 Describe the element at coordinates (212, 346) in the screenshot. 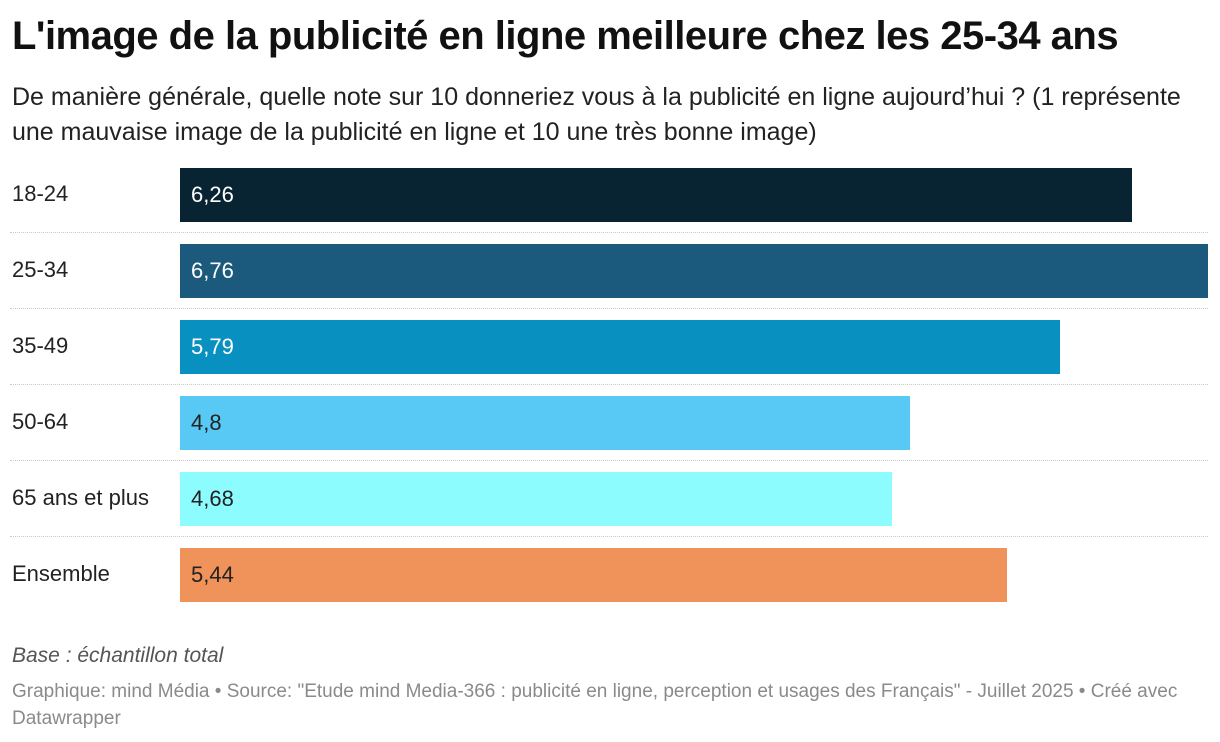

I see `bar-value-label: 5,79` at that location.